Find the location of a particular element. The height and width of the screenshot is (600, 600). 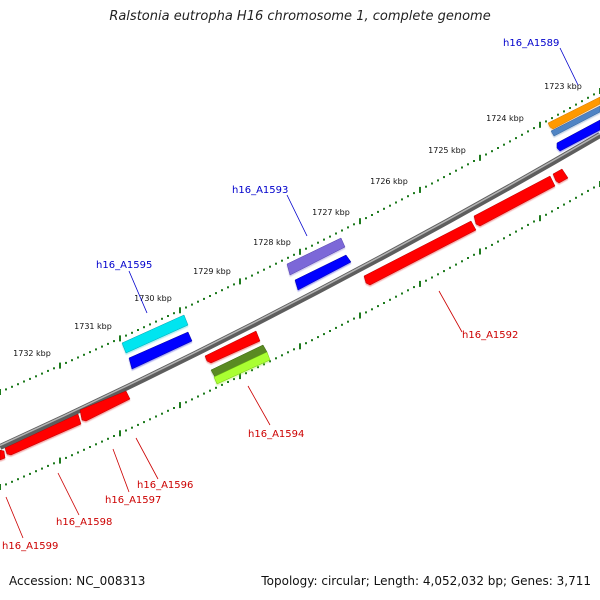

gene-label-h16-A1596: h16_A1596 is located at coordinates (165, 485).